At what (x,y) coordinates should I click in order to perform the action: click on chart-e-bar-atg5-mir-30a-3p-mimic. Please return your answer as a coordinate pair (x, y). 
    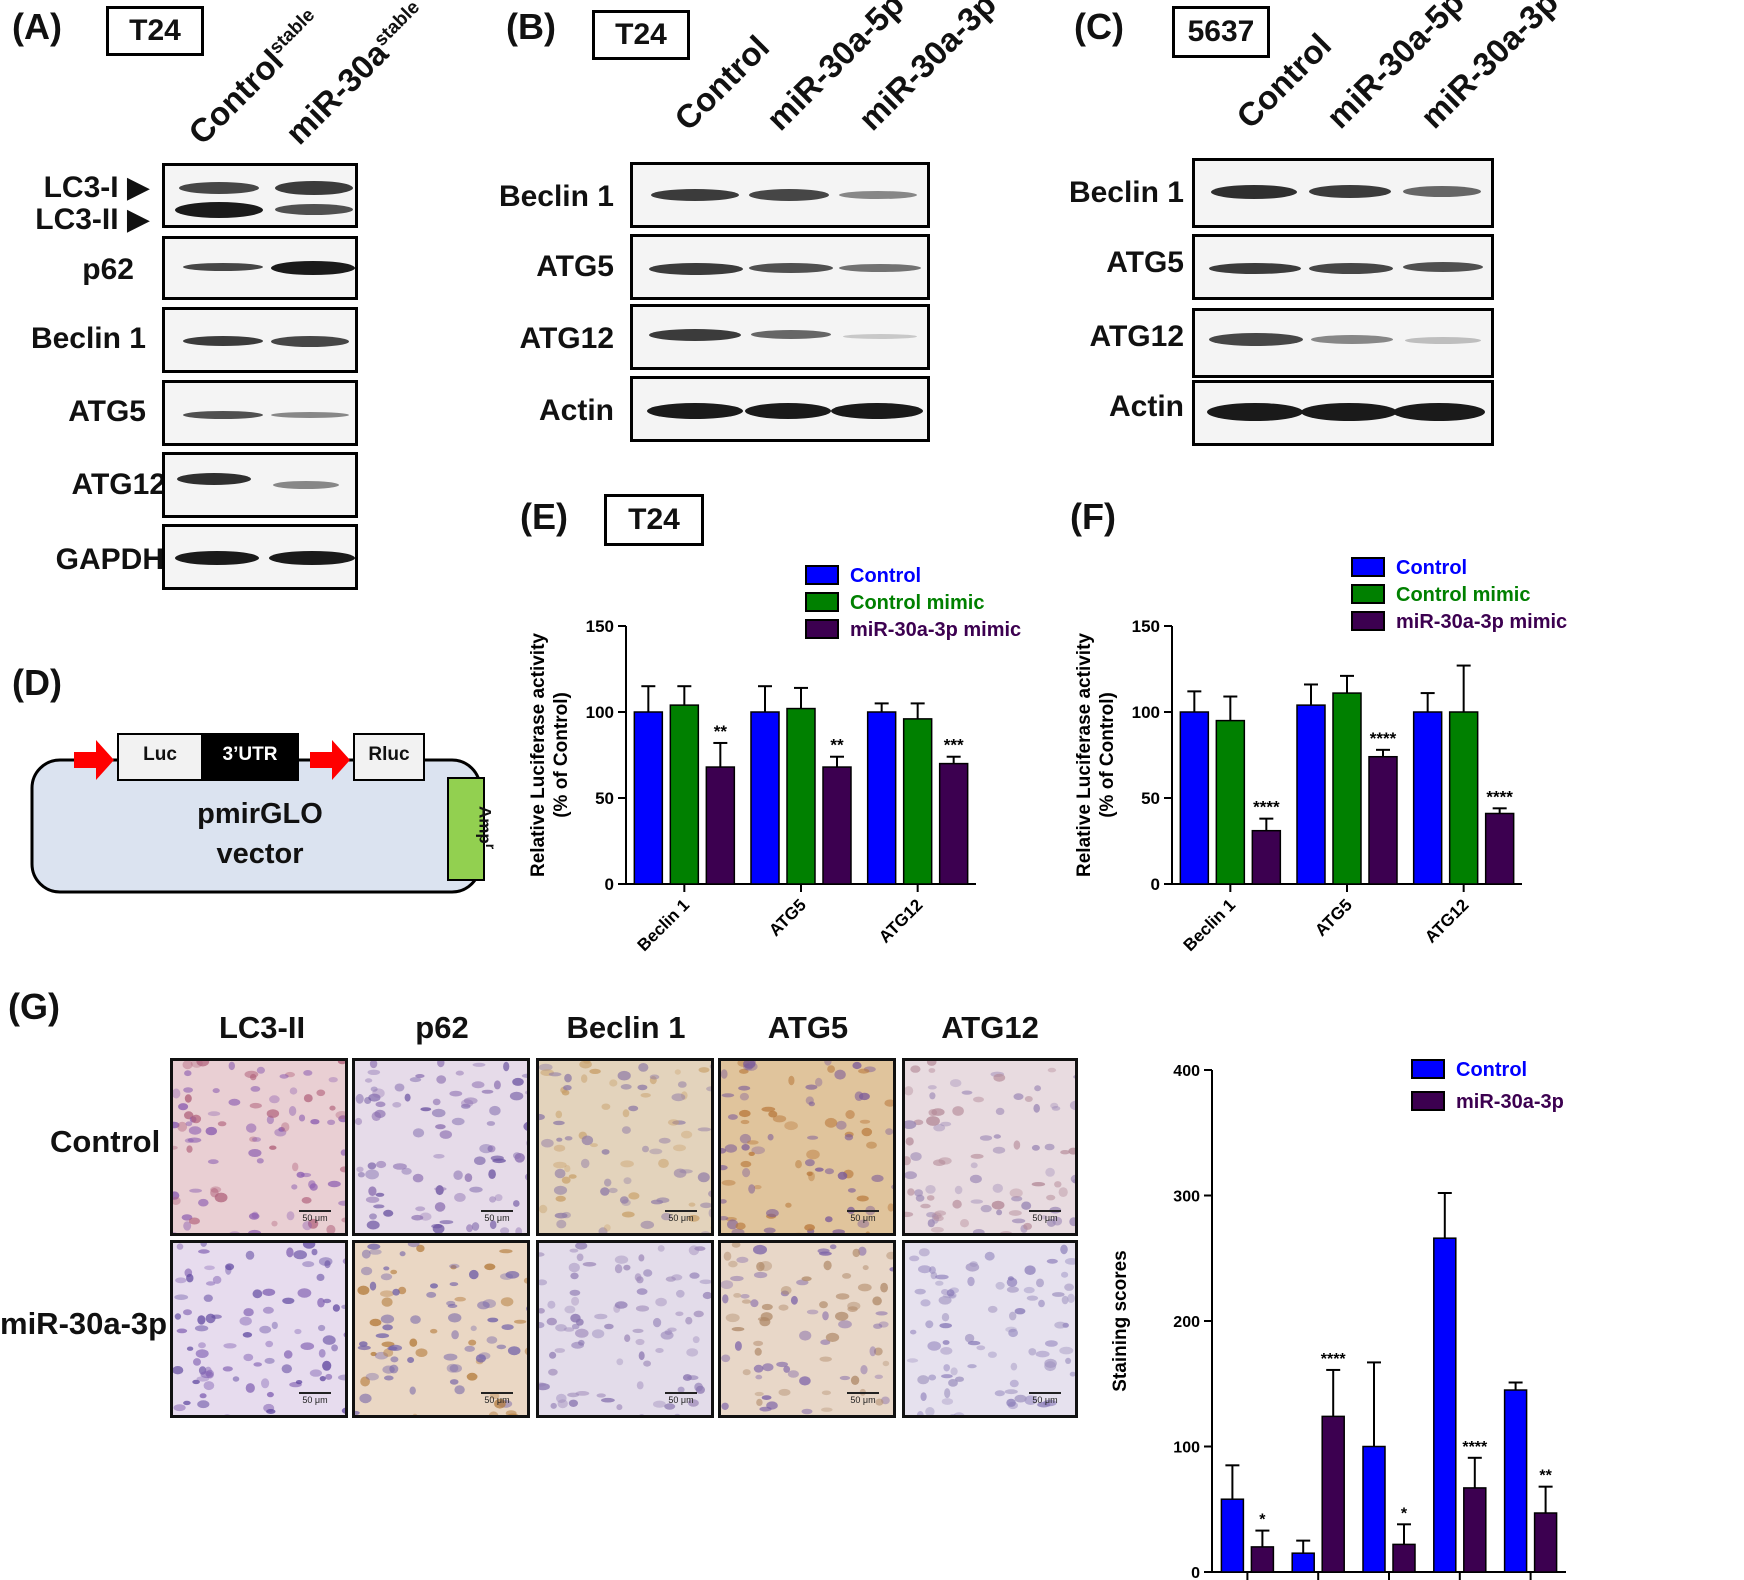
    Looking at the image, I should click on (837, 825).